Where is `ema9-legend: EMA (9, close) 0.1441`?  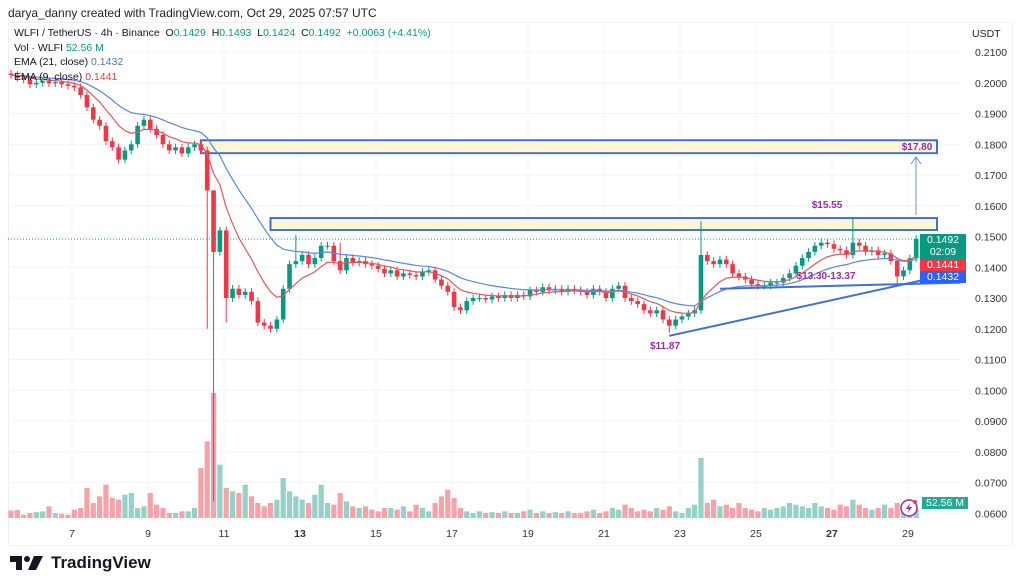
ema9-legend: EMA (9, close) 0.1441 is located at coordinates (222, 77).